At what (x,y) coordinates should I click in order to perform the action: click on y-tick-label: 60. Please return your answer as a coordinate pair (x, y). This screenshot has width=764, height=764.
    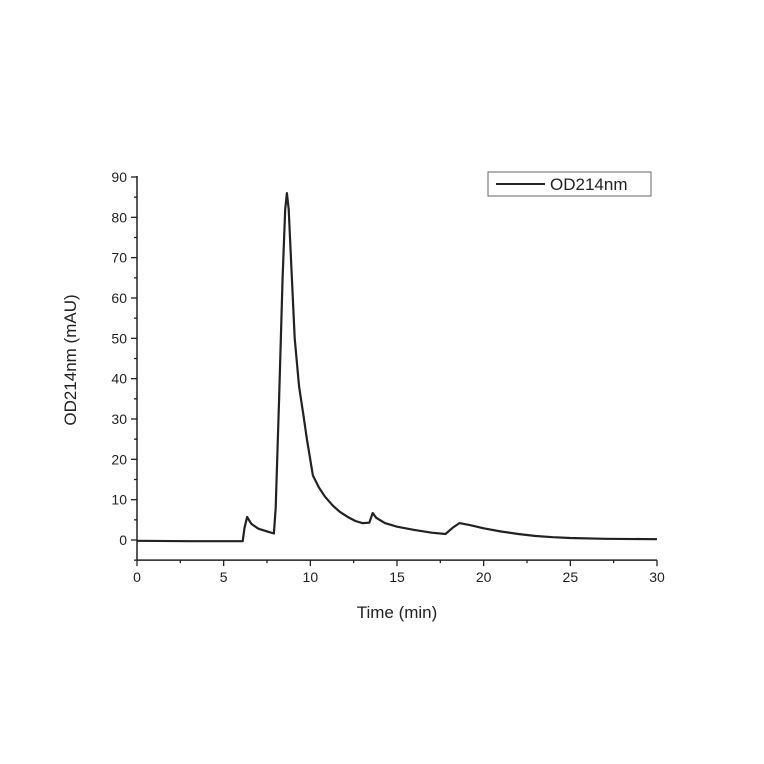
    Looking at the image, I should click on (119, 298).